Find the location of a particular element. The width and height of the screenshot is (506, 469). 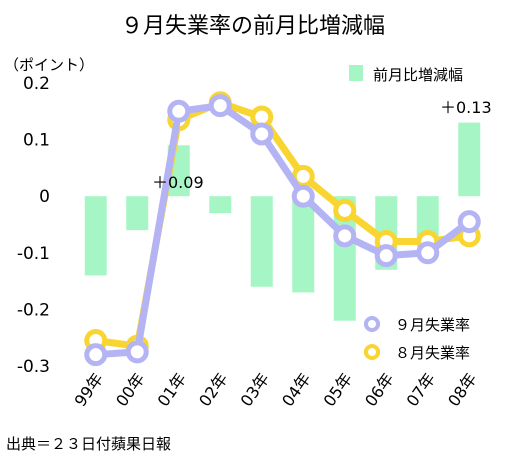

x-tick-label: 01年 is located at coordinates (172, 389).